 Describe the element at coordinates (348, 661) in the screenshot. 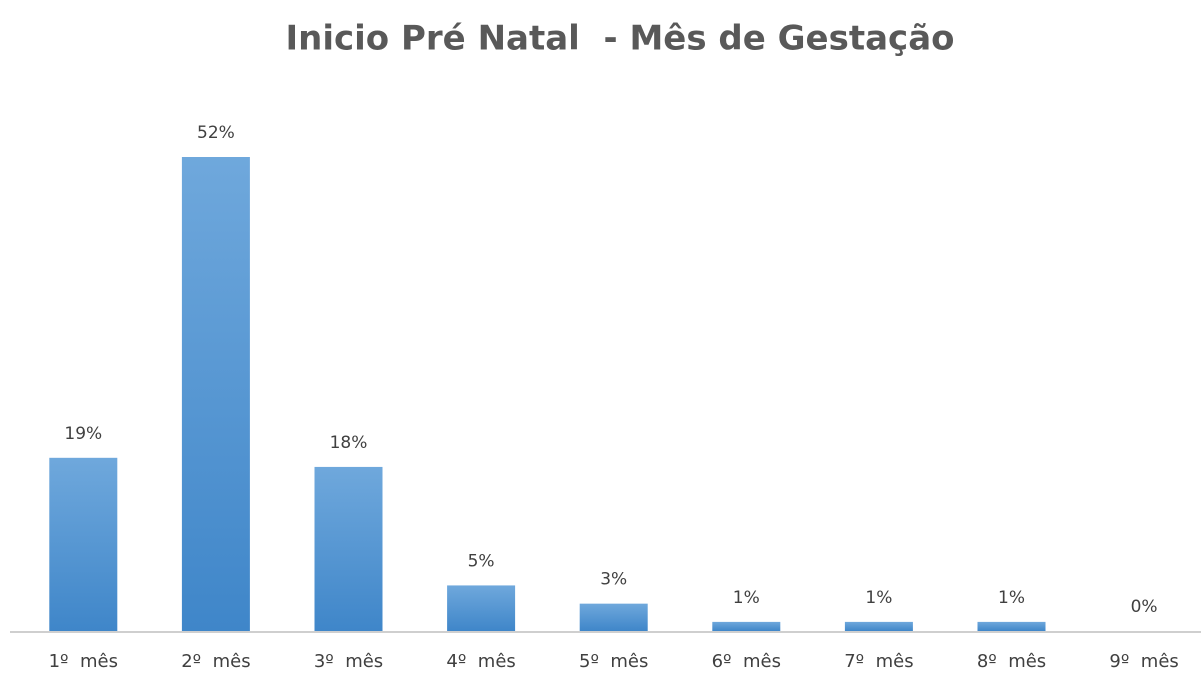

I see `x-tick-label: 3º mês` at that location.